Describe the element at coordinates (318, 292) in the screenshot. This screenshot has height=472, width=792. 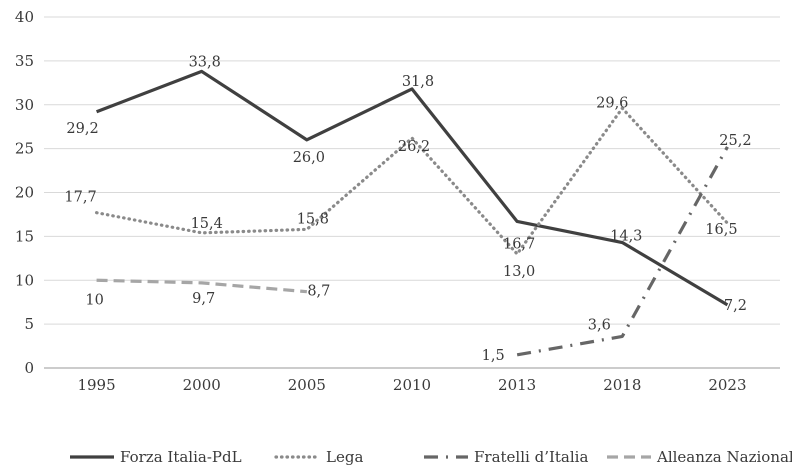
I see `data-label: 8,7` at that location.